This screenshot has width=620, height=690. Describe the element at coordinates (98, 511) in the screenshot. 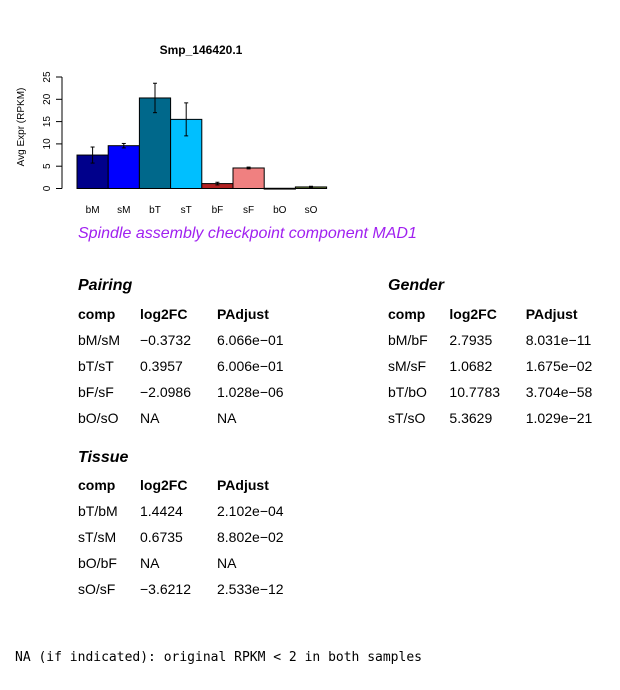

I see `cell-comp: bT/bM` at that location.